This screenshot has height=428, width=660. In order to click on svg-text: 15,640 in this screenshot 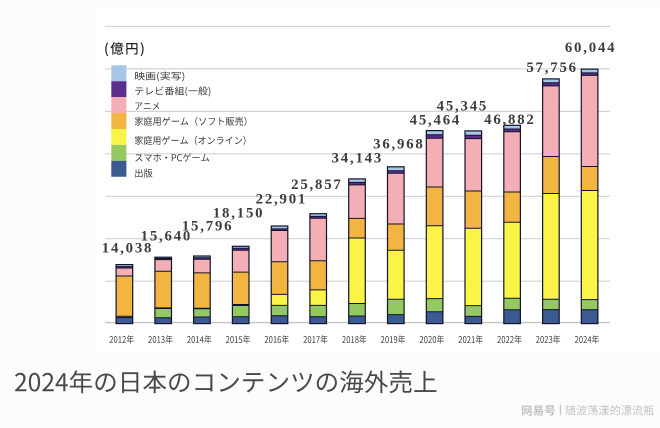, I will do `click(167, 237)`.